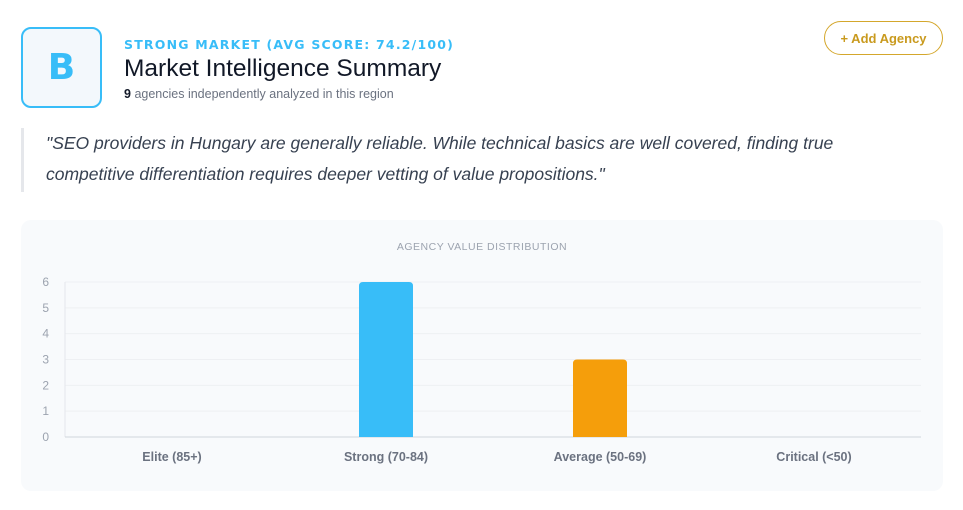 This screenshot has height=510, width=963. Describe the element at coordinates (171, 457) in the screenshot. I see `x-tick-label: Elite (85+)` at that location.